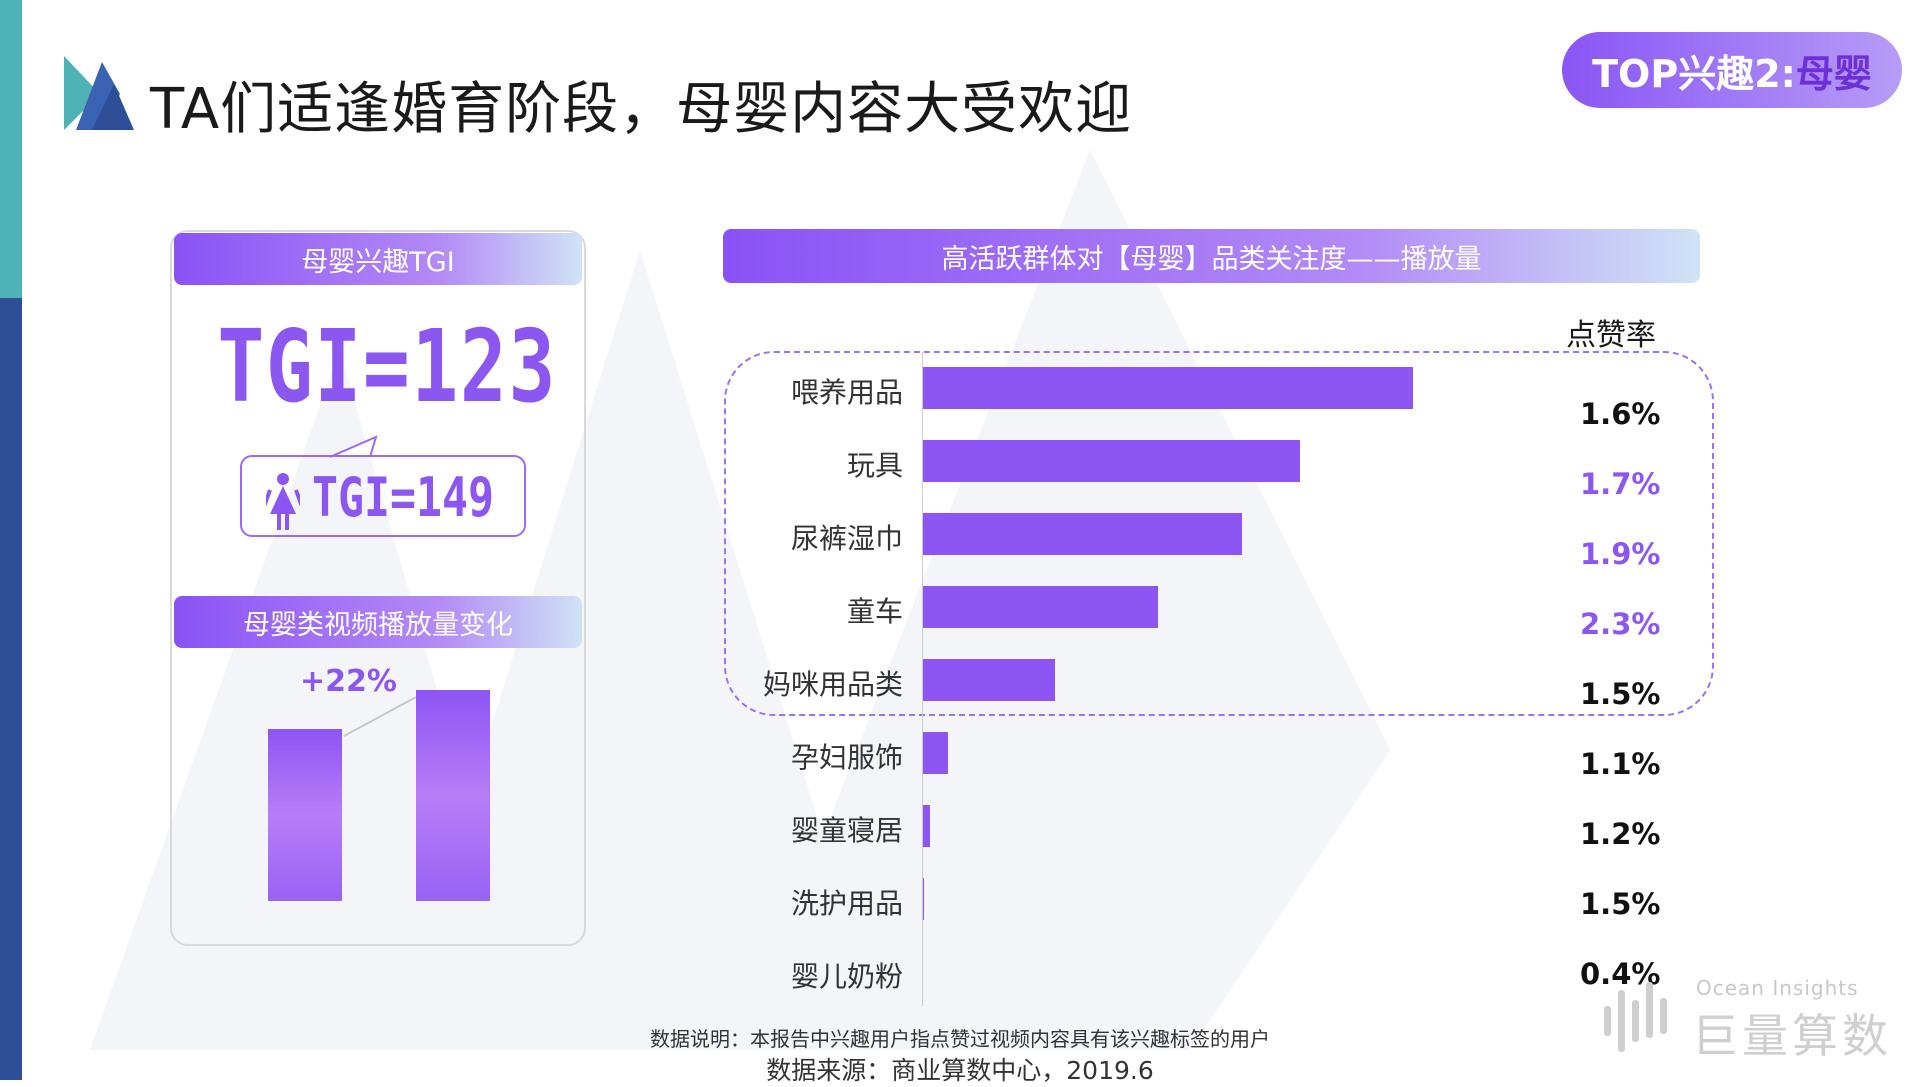 The width and height of the screenshot is (1920, 1087). I want to click on growth-label: +22%, so click(348, 681).